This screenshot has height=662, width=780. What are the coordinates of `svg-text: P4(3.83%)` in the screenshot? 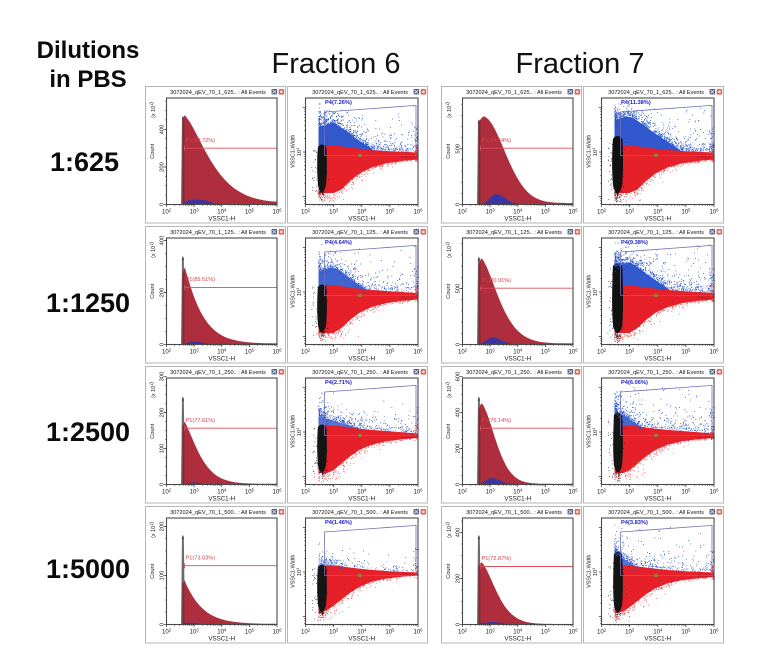 It's located at (634, 523).